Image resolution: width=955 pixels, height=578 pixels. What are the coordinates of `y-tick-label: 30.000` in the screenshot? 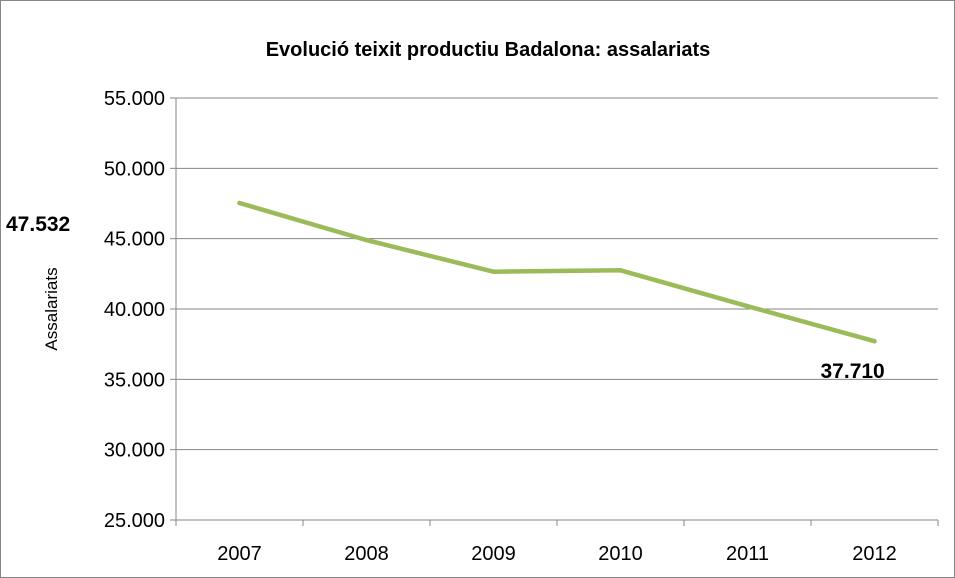 It's located at (134, 451).